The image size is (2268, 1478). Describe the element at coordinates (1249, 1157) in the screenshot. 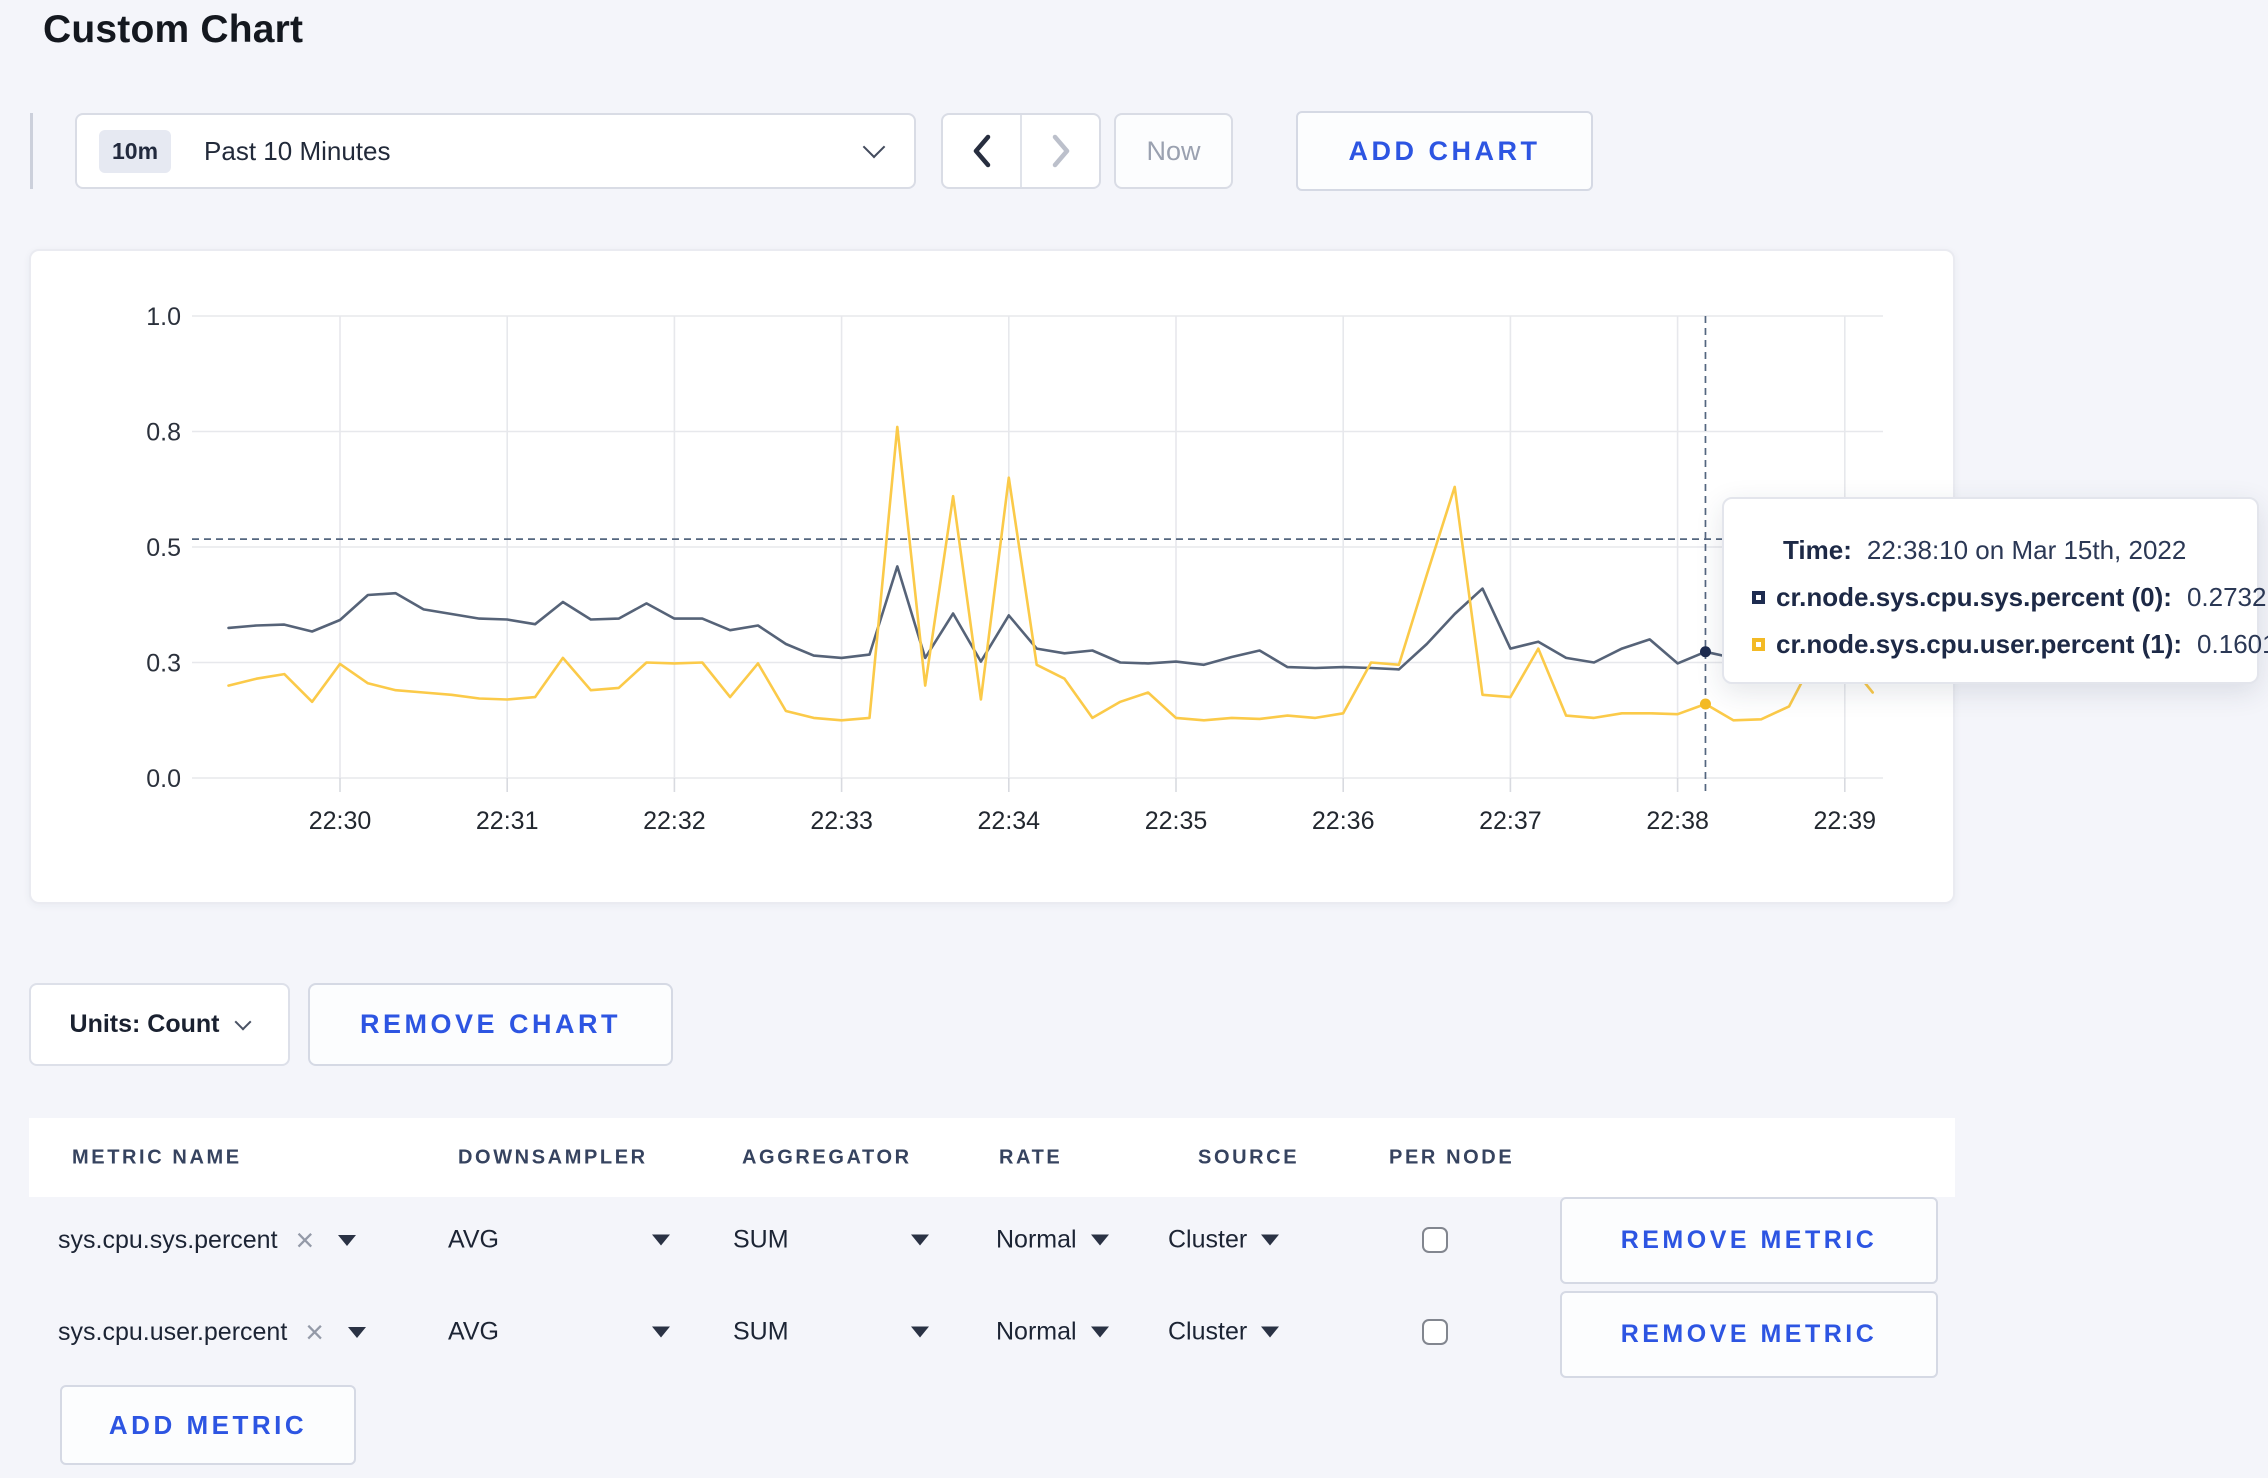

I see `column-header-source: SOURCE` at that location.